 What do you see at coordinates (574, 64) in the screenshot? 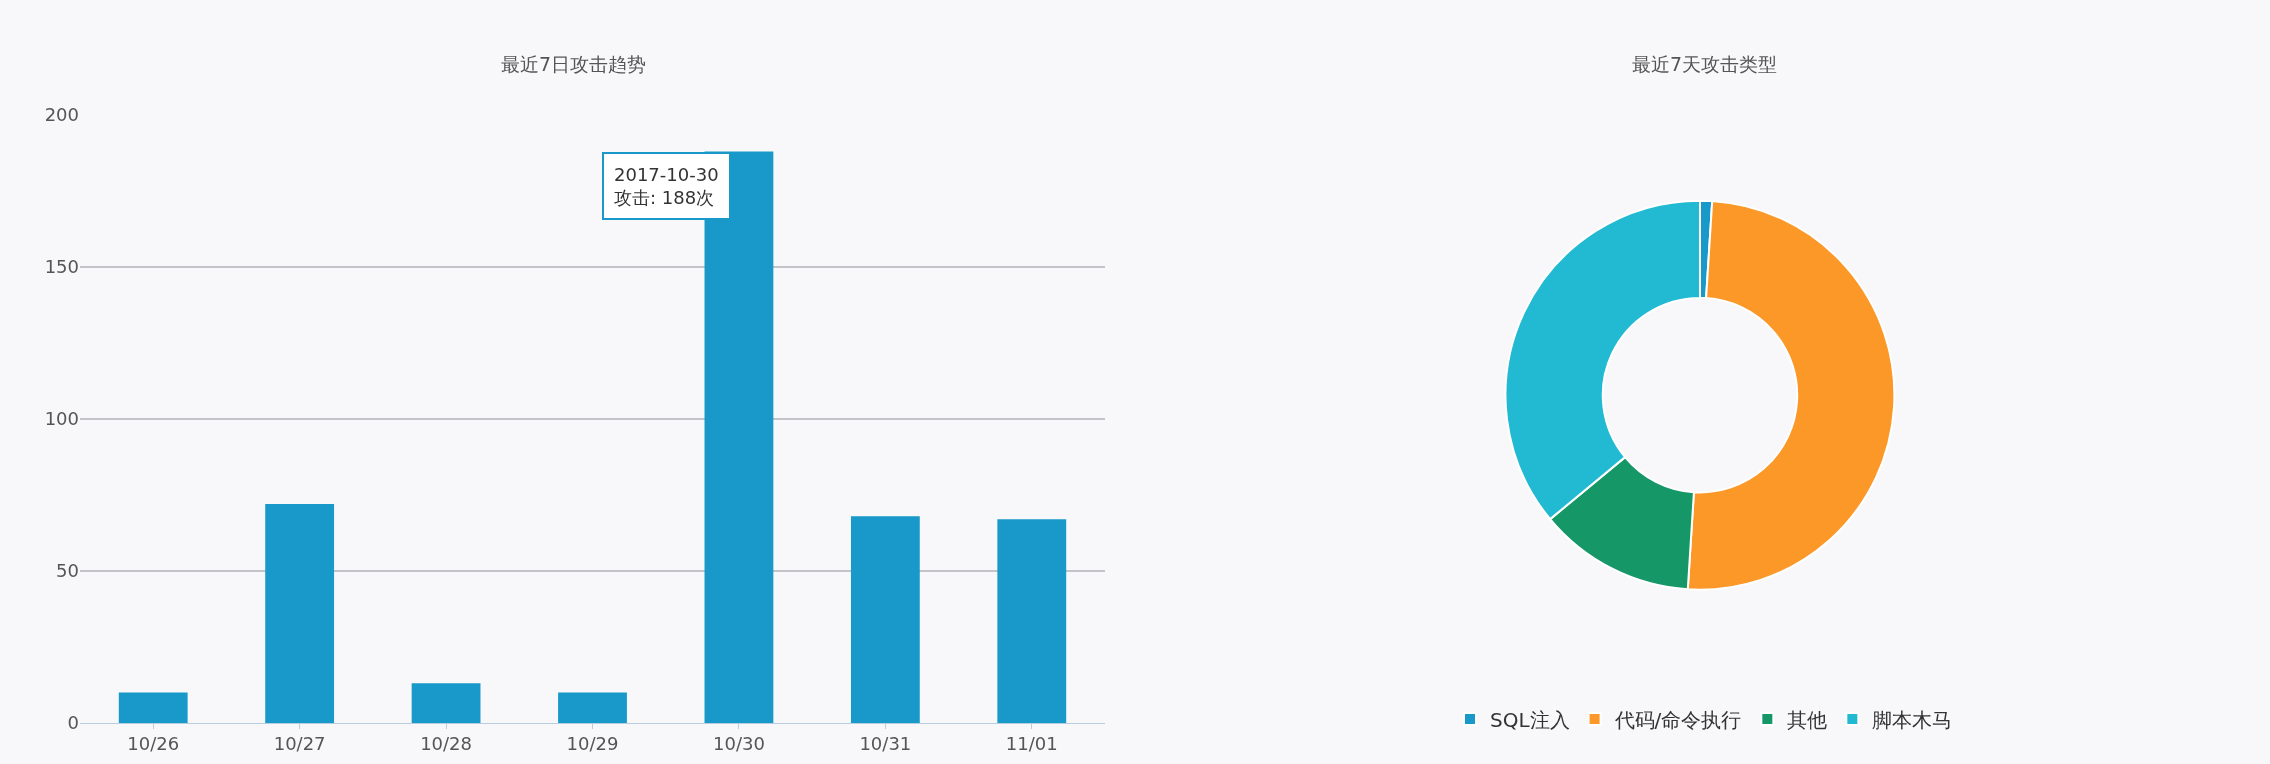
I see `chart-title: 最近7日攻击趋势` at bounding box center [574, 64].